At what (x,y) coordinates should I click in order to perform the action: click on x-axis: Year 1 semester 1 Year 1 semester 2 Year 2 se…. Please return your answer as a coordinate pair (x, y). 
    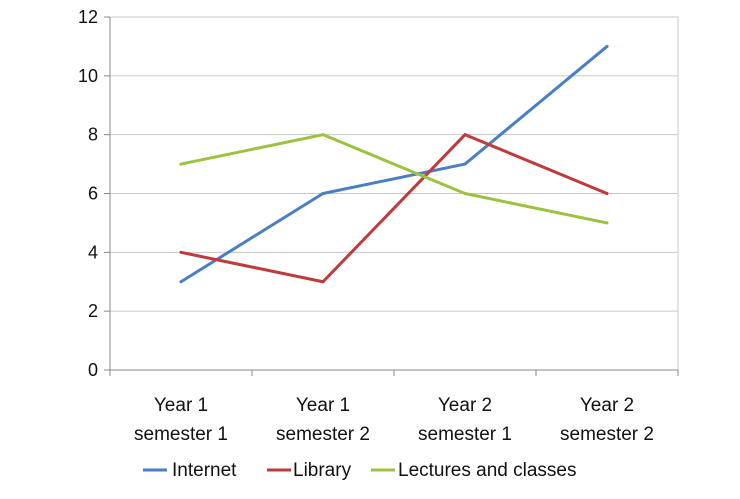
    Looking at the image, I should click on (394, 407).